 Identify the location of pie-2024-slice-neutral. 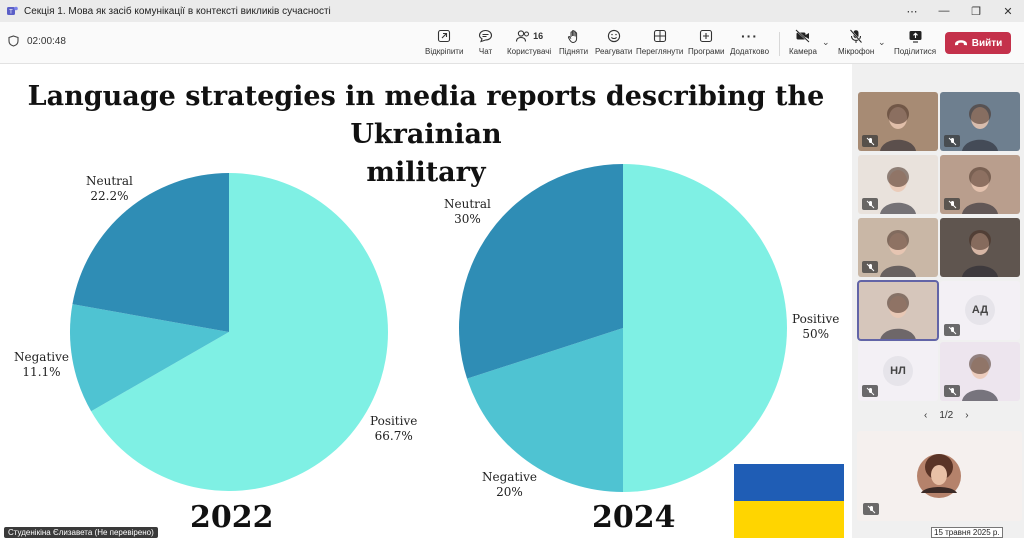
(540, 271).